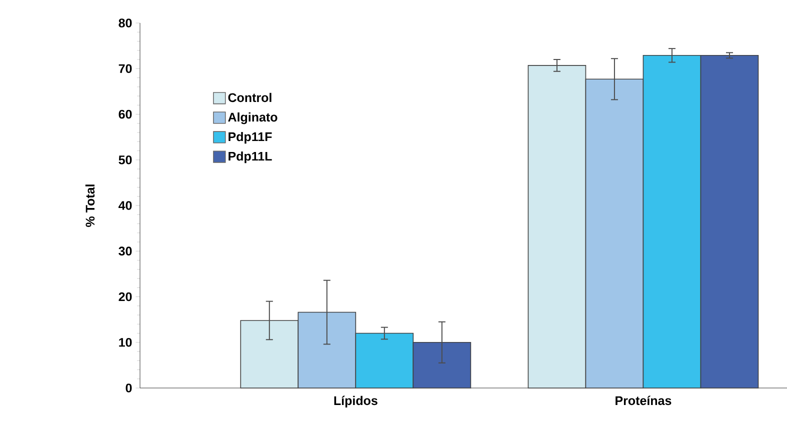 The image size is (787, 425). Describe the element at coordinates (129, 388) in the screenshot. I see `y-tick-label: 0` at that location.